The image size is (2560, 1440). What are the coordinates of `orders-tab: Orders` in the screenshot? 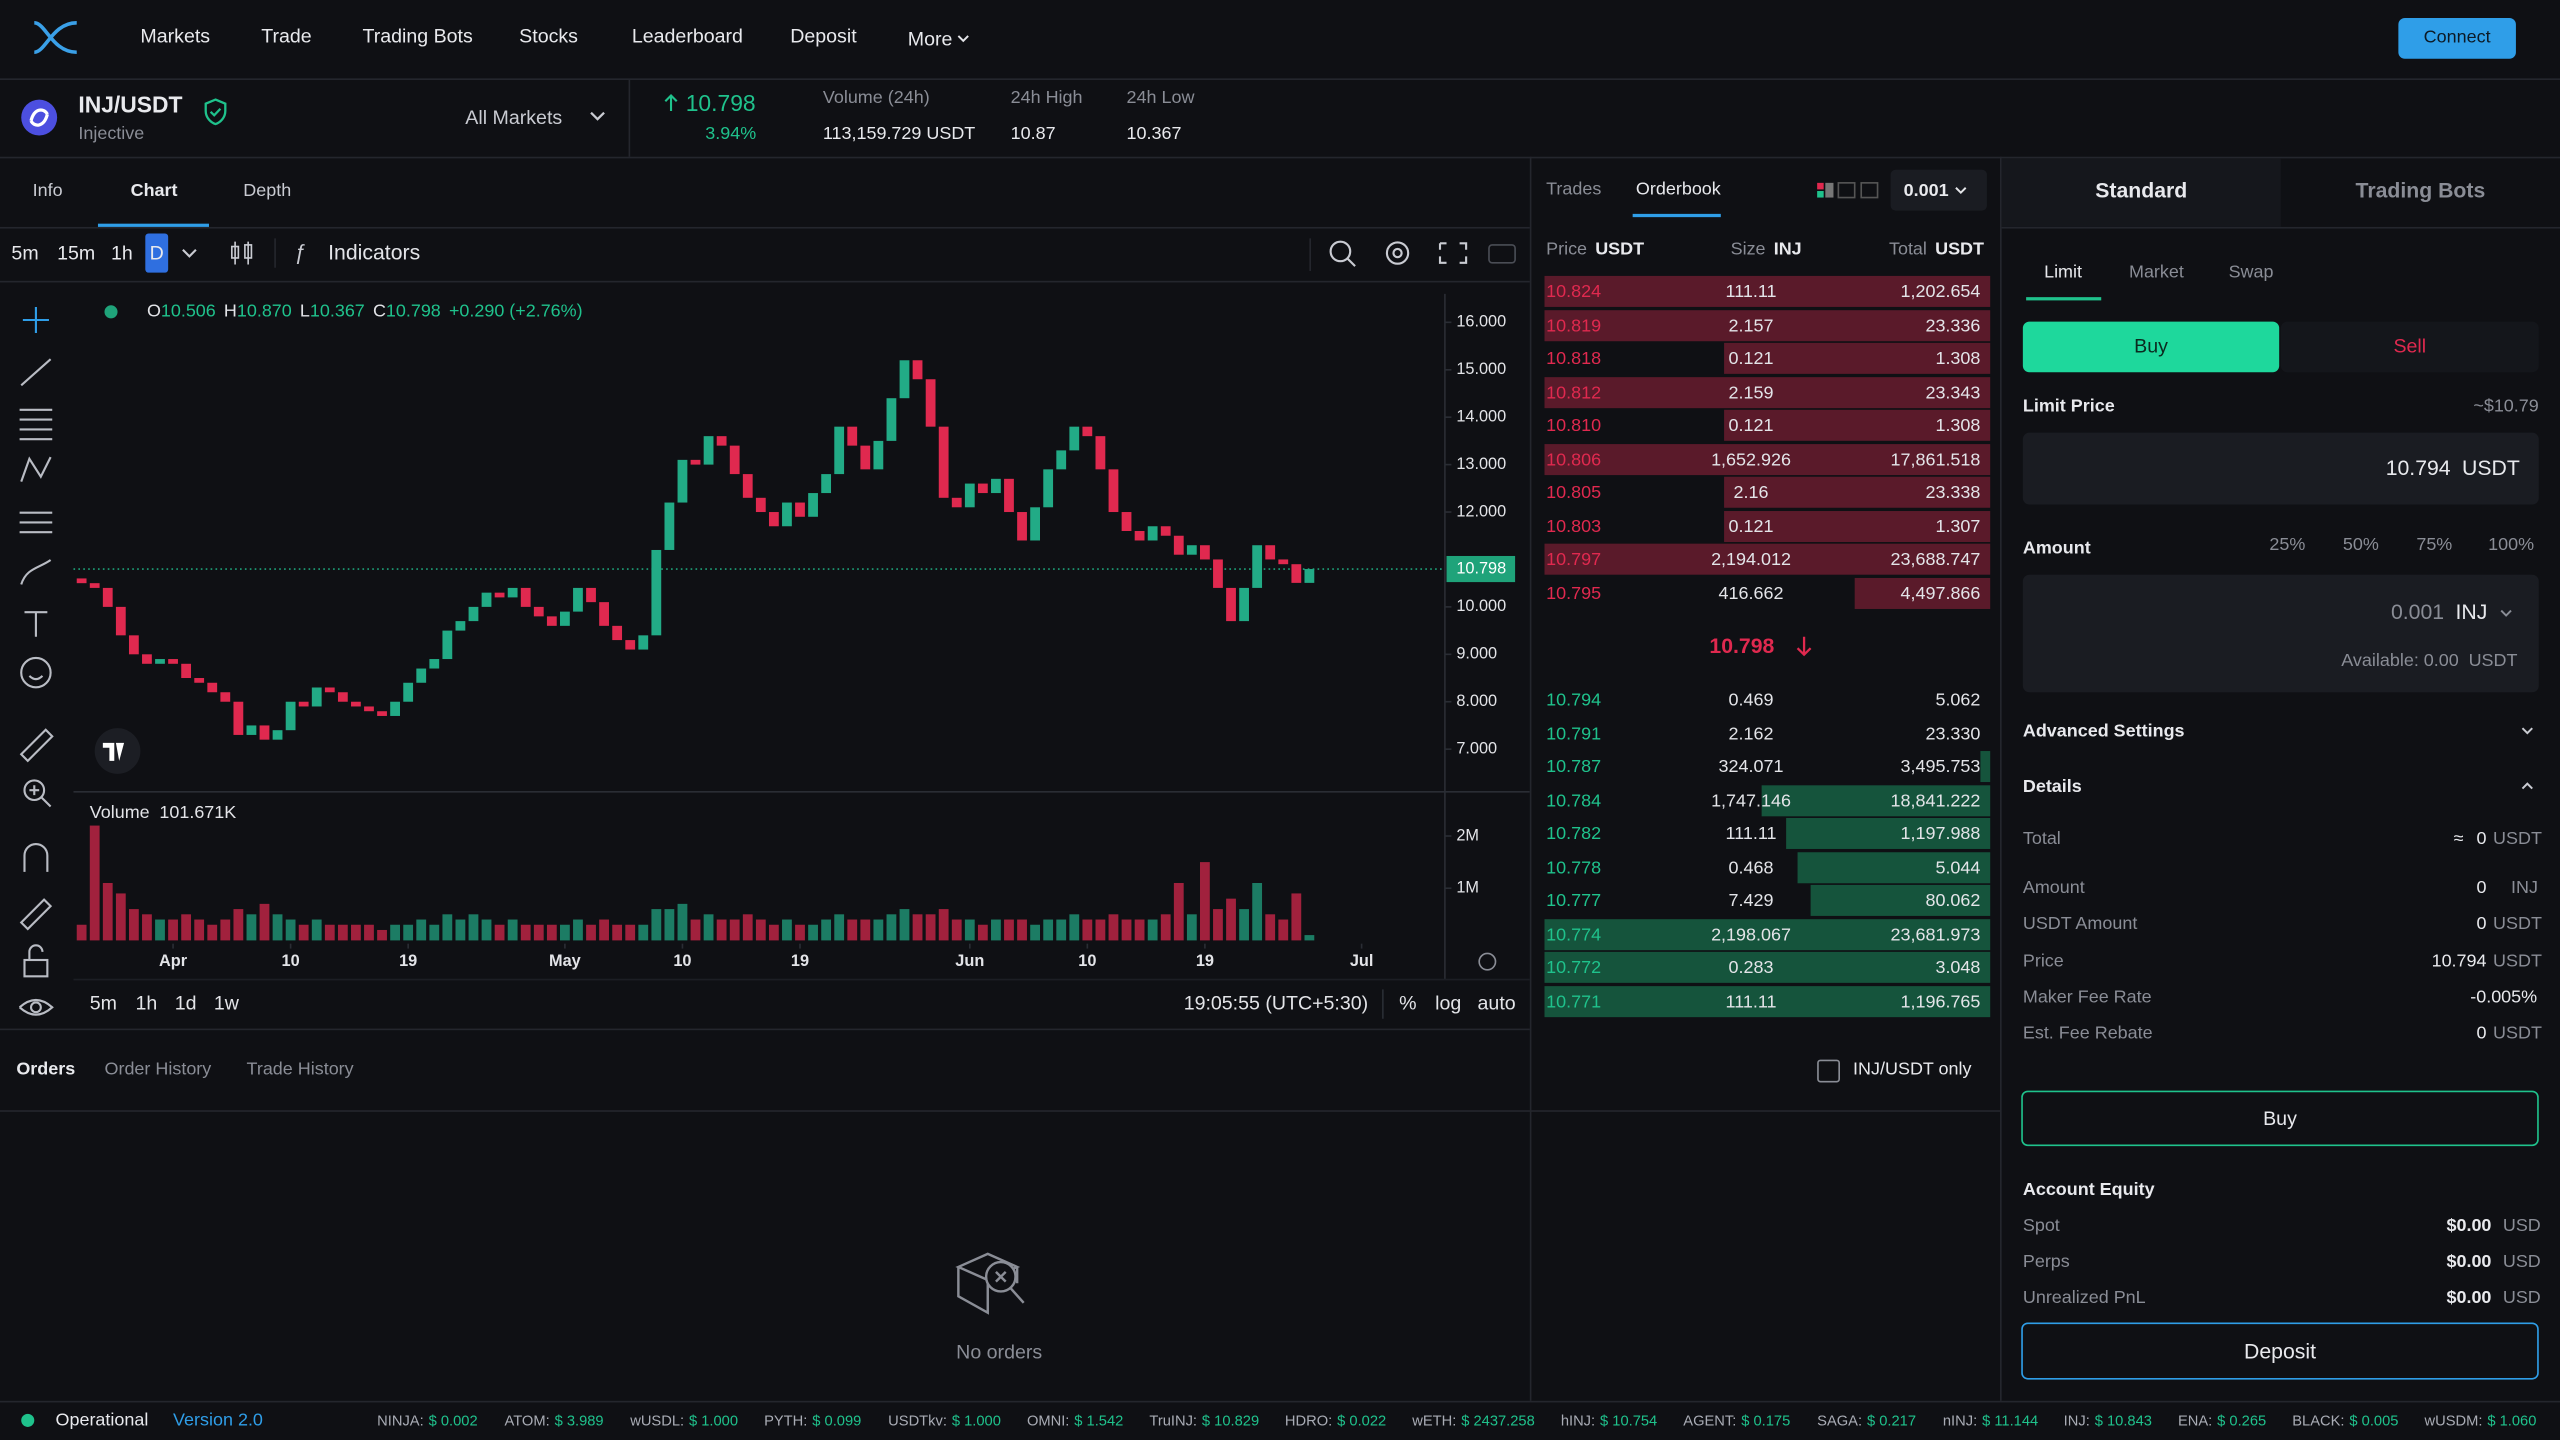 It's located at (46, 1069).